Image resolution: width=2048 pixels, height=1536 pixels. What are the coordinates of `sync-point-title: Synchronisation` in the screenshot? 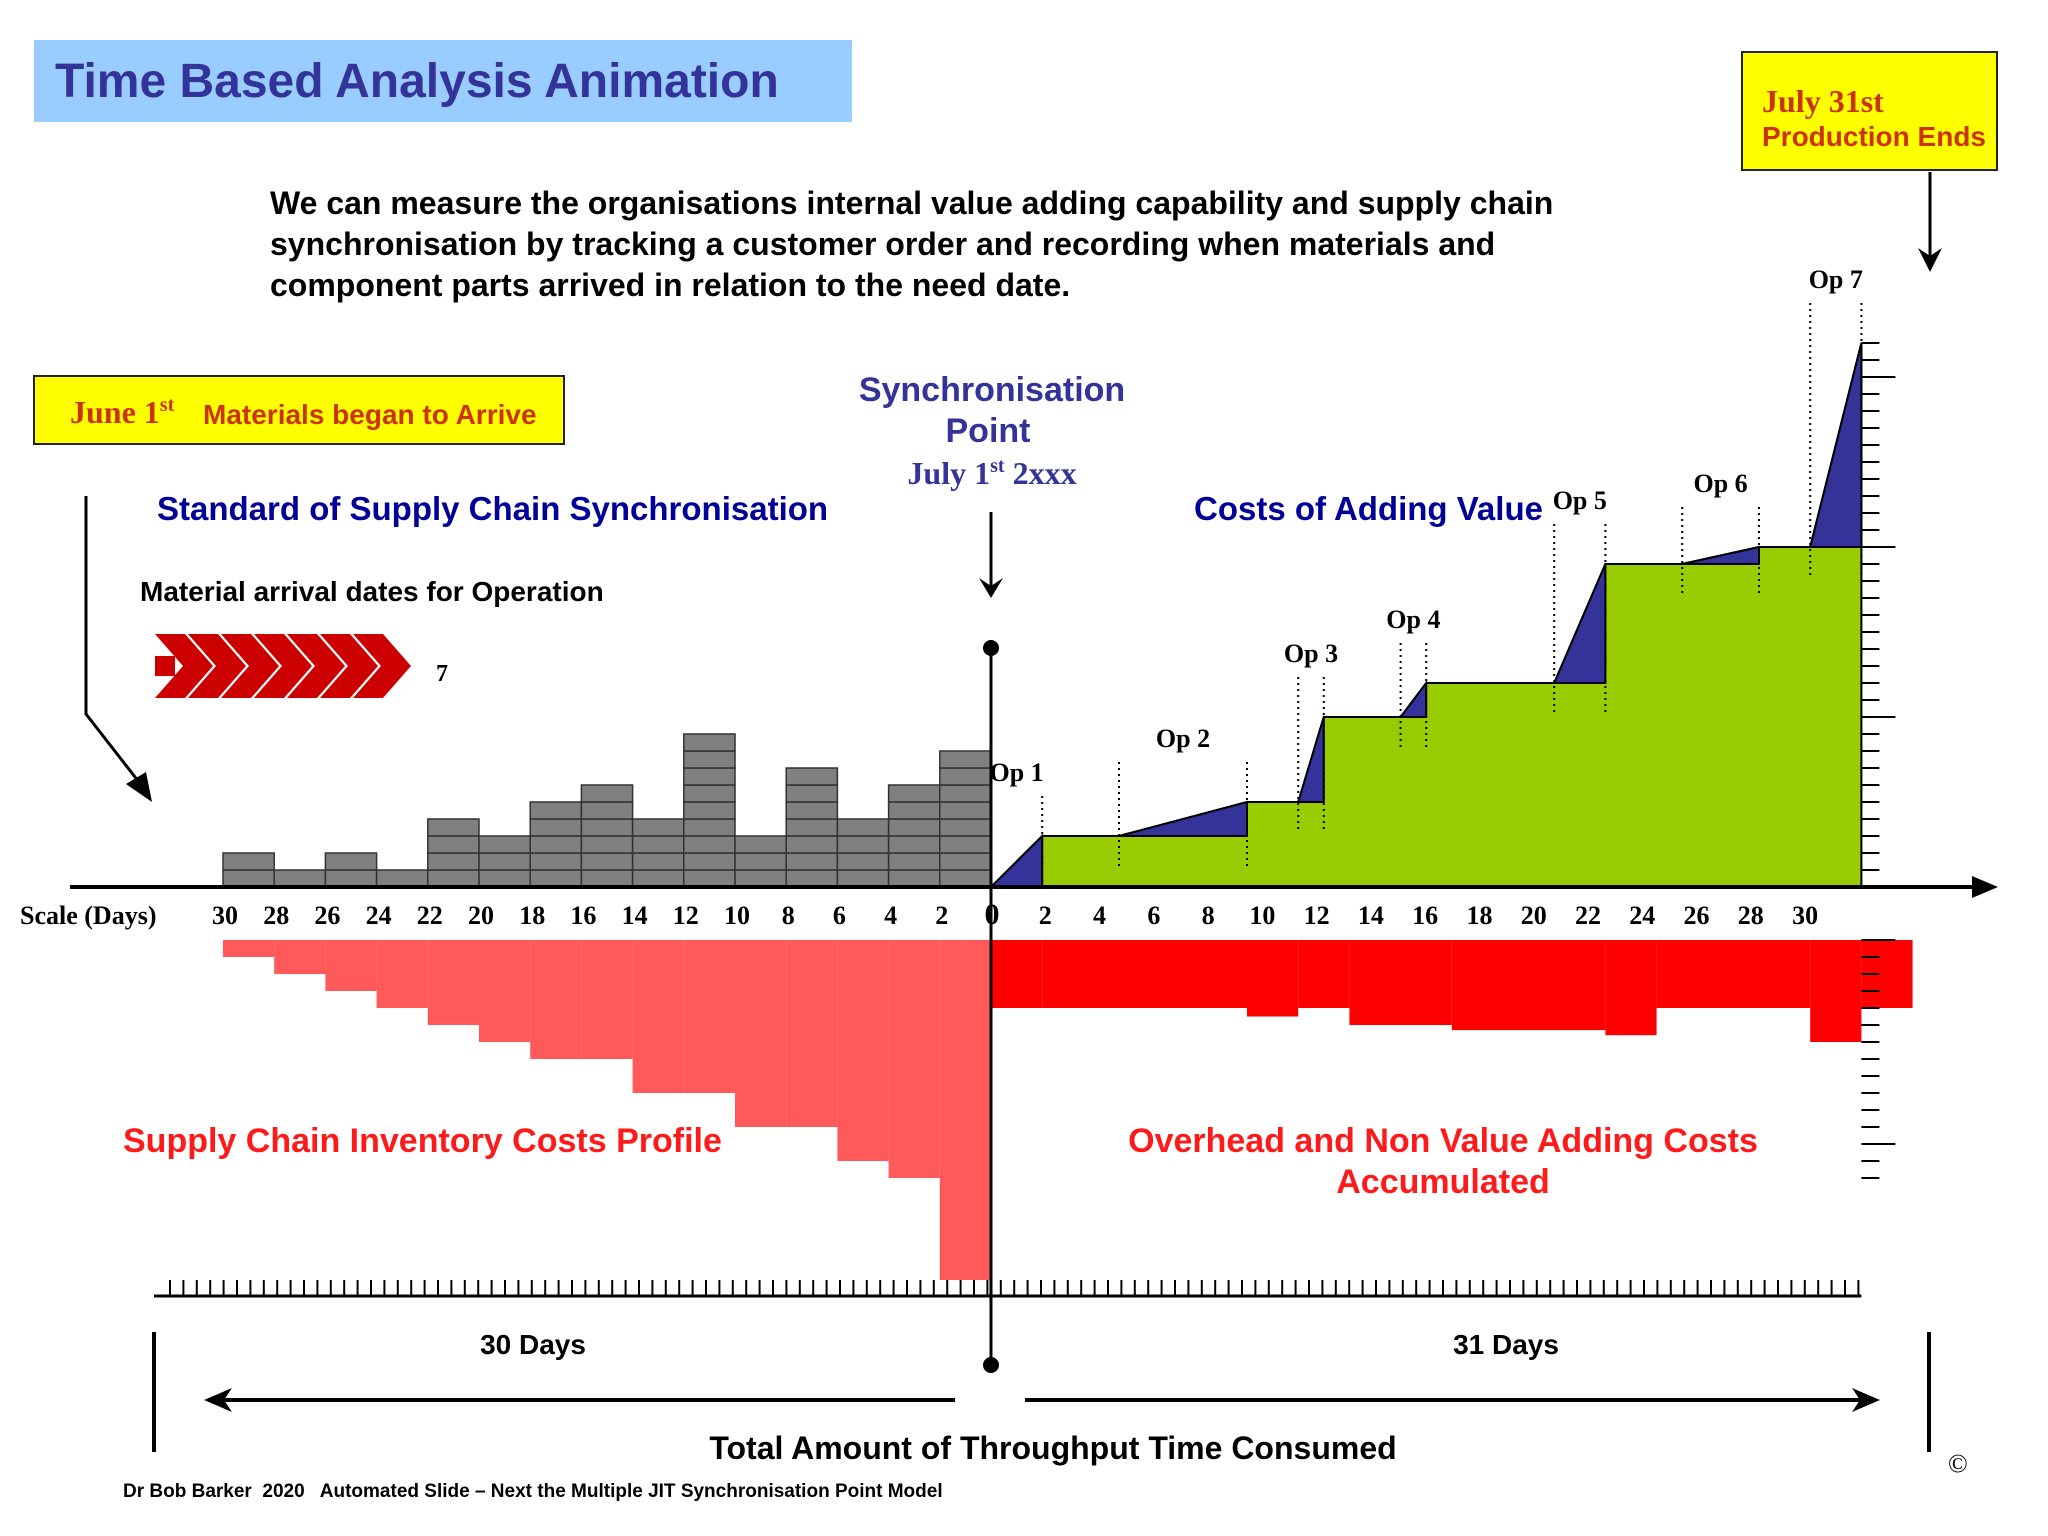 It's located at (992, 390).